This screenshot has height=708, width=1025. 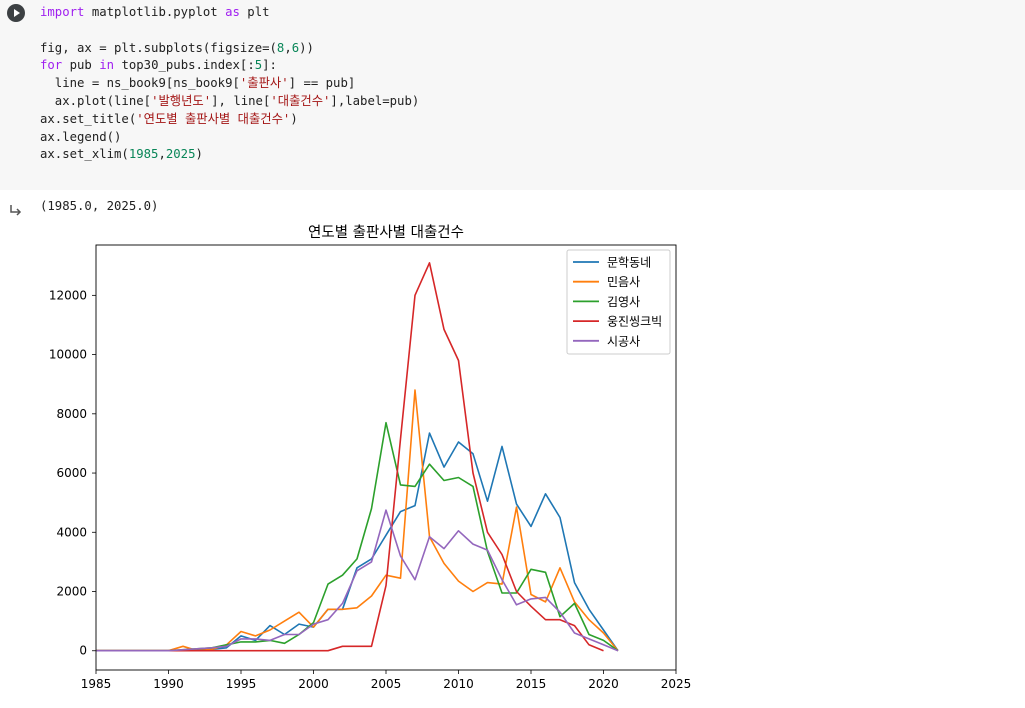 I want to click on x-tick-label: 1985, so click(x=96, y=684).